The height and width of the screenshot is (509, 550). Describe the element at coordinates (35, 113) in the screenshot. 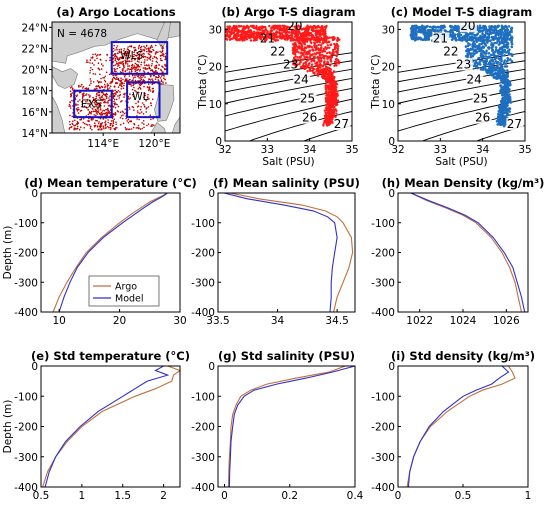

I see `lat-tick-label: 16°N` at that location.